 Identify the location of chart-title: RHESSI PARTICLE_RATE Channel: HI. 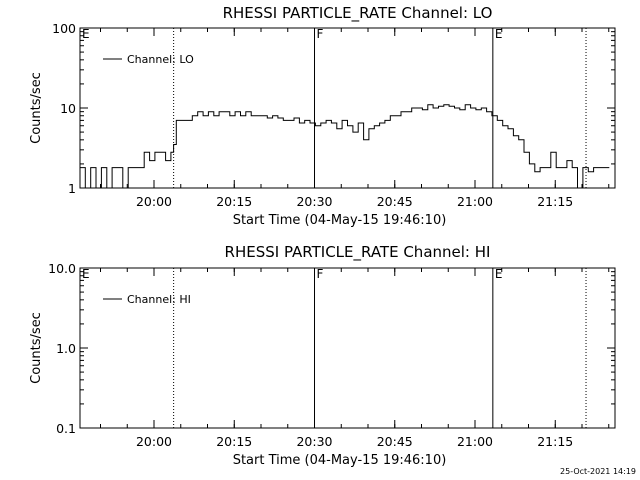
(358, 252).